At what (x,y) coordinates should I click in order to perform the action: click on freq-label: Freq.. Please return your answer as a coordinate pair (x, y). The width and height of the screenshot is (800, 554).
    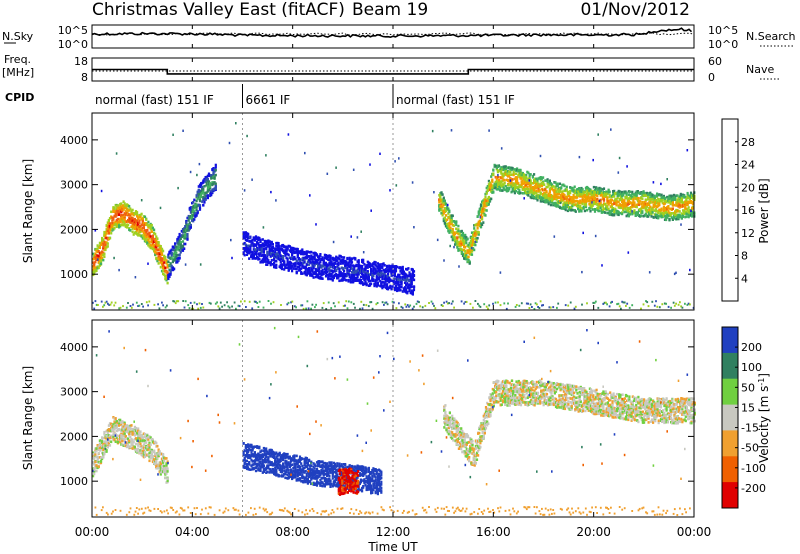
    Looking at the image, I should click on (17, 59).